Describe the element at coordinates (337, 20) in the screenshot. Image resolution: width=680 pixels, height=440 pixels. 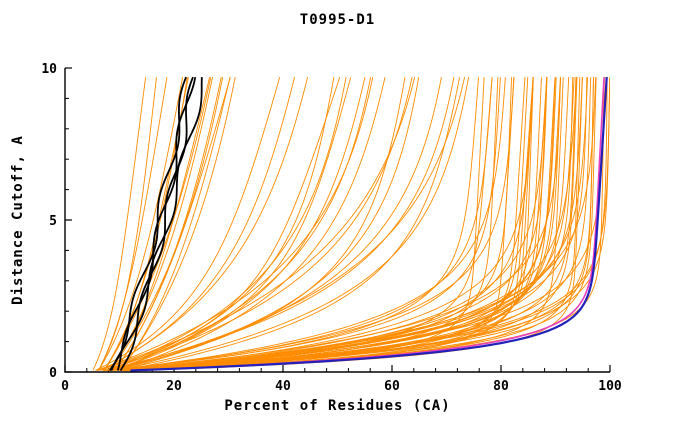
I see `chart-title: T0995-D1` at that location.